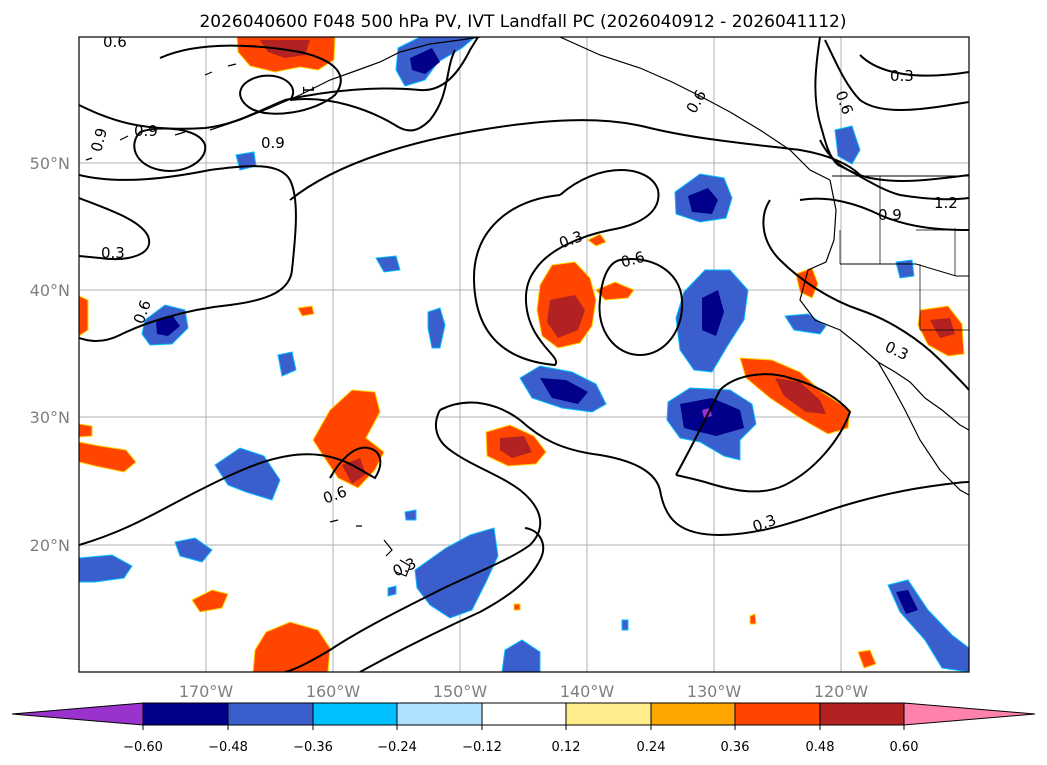 Image resolution: width=1047 pixels, height=765 pixels. Describe the element at coordinates (524, 691) in the screenshot. I see `longitude-tick-labels: 170°W 160°W 150°W 140°W 130°W 120°W` at that location.